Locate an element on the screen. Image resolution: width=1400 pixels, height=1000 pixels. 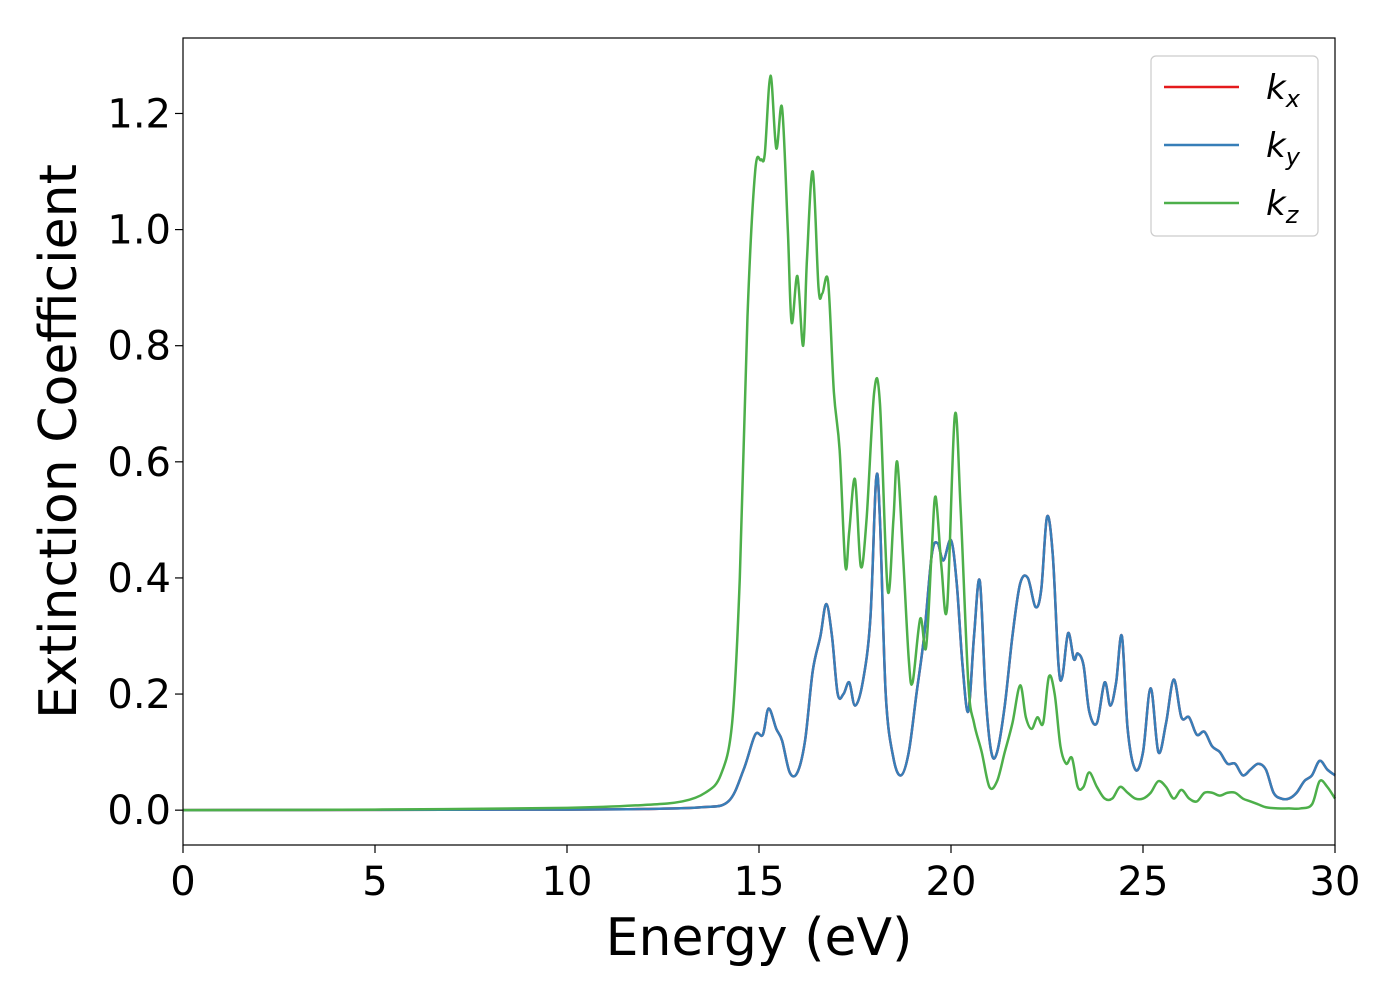
x-axis-label: Energy (eV) is located at coordinates (759, 938).